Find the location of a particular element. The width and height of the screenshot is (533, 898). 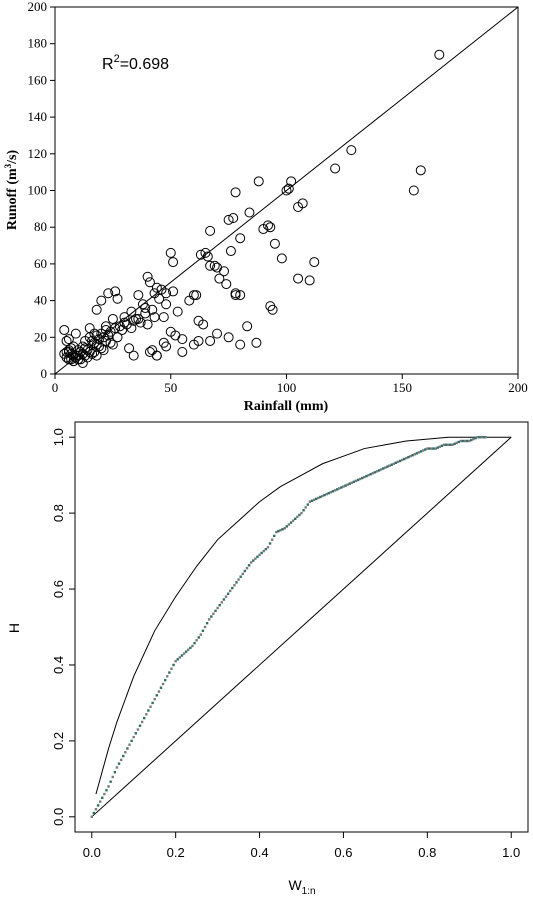

x-axis-label: W1:n is located at coordinates (301, 887).